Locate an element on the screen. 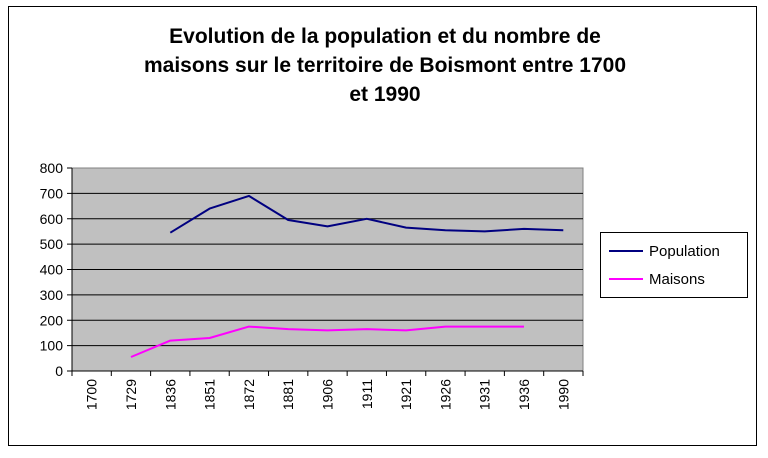  y-tick-label-800: 800 is located at coordinates (52, 168).